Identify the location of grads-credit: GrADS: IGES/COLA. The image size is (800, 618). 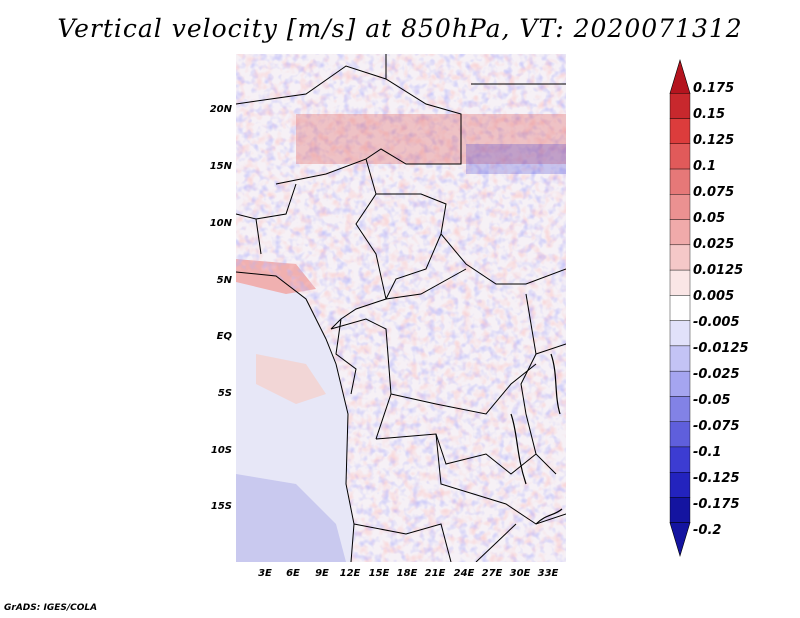
(51, 608).